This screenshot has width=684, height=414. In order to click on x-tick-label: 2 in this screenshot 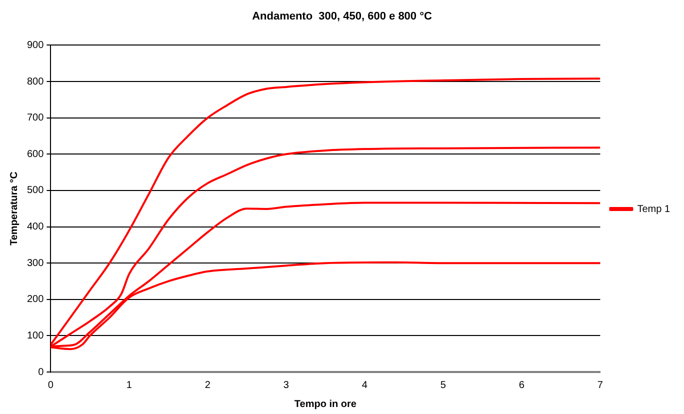, I will do `click(207, 385)`.